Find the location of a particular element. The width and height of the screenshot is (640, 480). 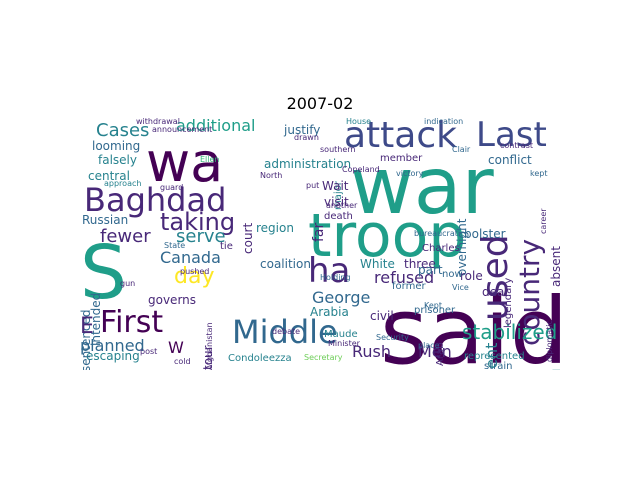

cloud-word: conflict is located at coordinates (510, 160).